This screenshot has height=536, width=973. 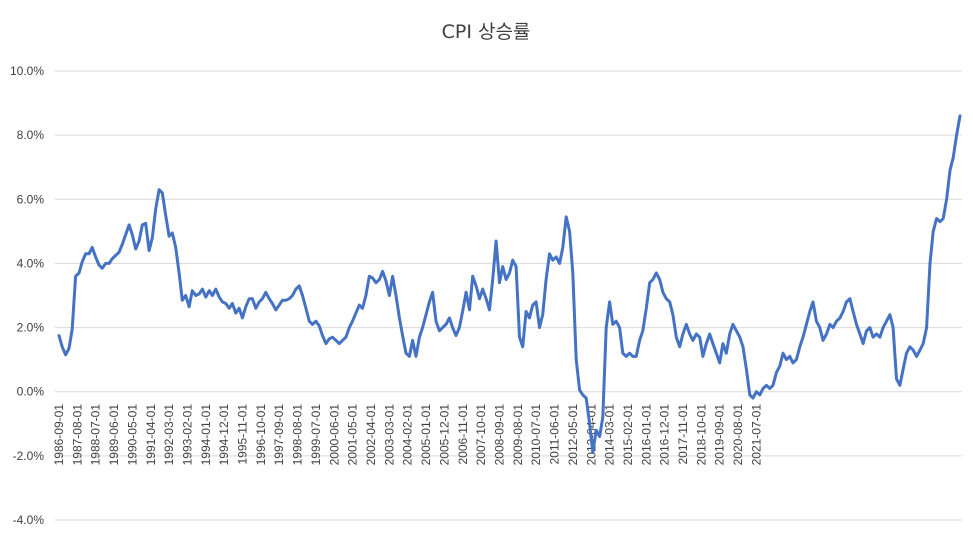 What do you see at coordinates (31, 263) in the screenshot?
I see `y-tick-label: 4.0%` at bounding box center [31, 263].